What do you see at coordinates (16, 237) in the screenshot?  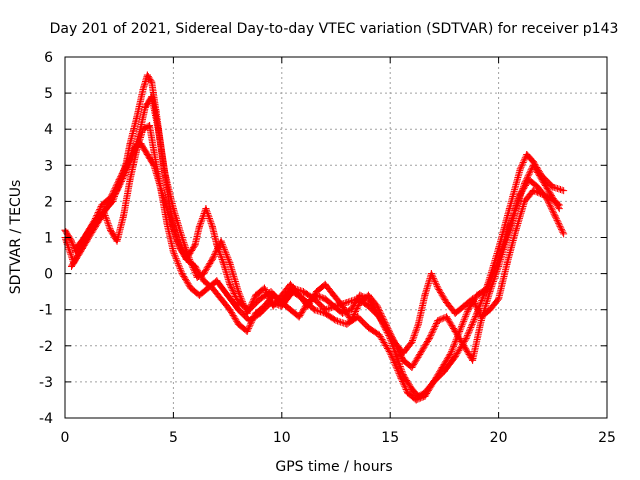 I see `y-axis-label: SDTVAR / TECUs` at bounding box center [16, 237].